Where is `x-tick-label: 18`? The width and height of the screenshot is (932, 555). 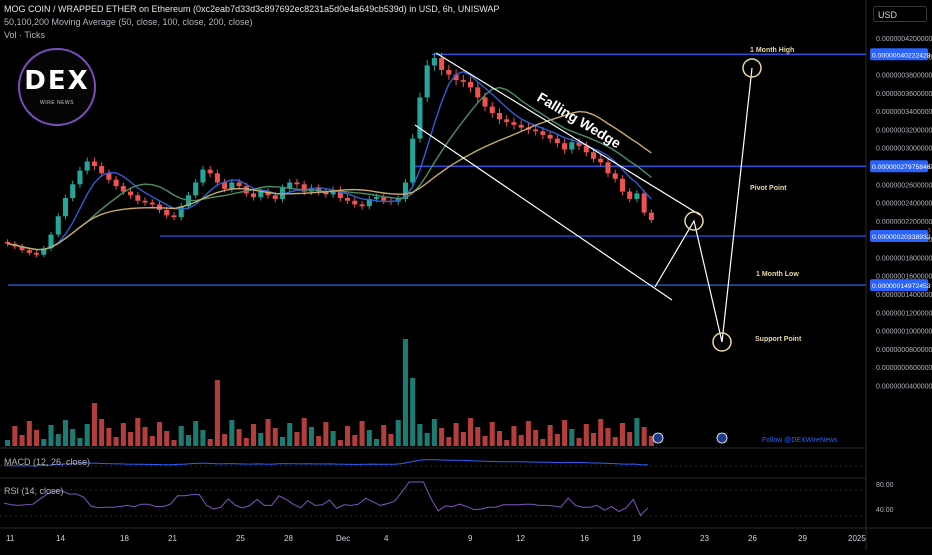
x-tick-label: 18 is located at coordinates (124, 538).